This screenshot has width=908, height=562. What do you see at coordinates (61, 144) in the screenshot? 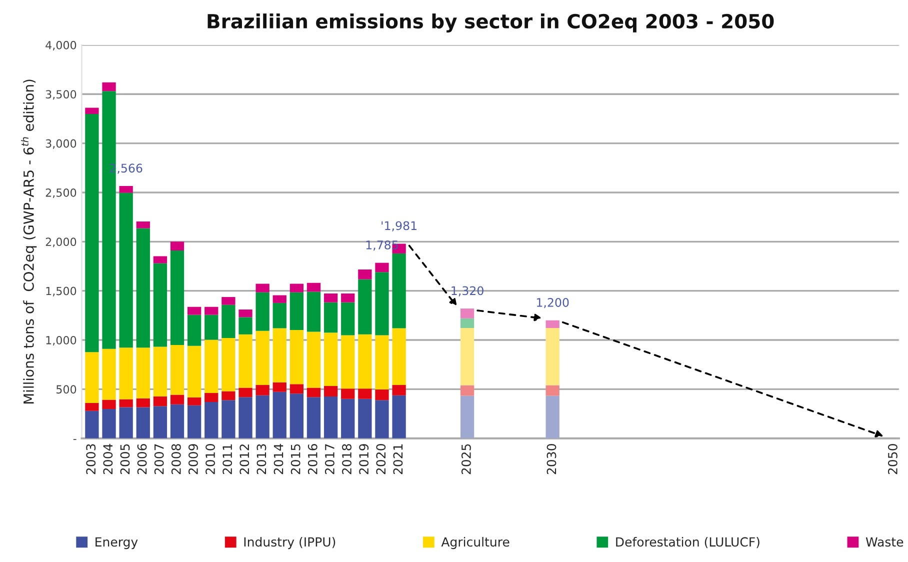
I see `y-tick-label: 3,000` at bounding box center [61, 144].